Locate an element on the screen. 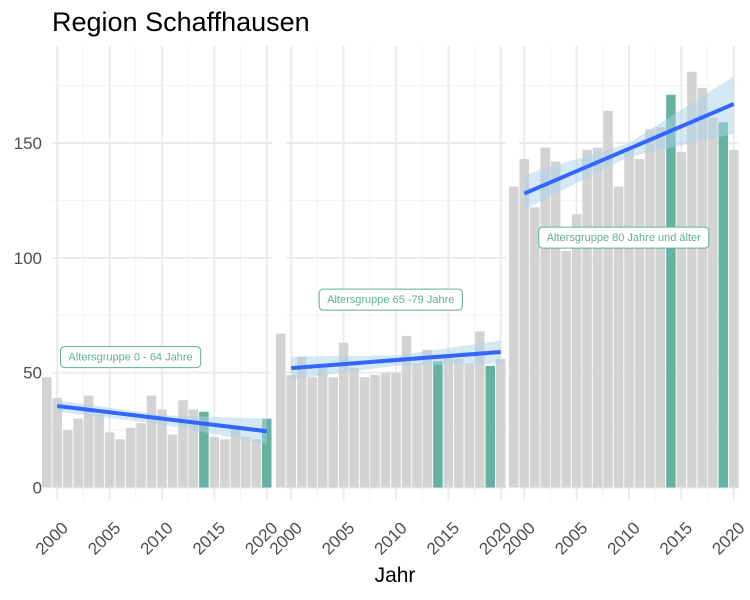 The width and height of the screenshot is (750, 600). y-tick-label: 50 is located at coordinates (32, 373).